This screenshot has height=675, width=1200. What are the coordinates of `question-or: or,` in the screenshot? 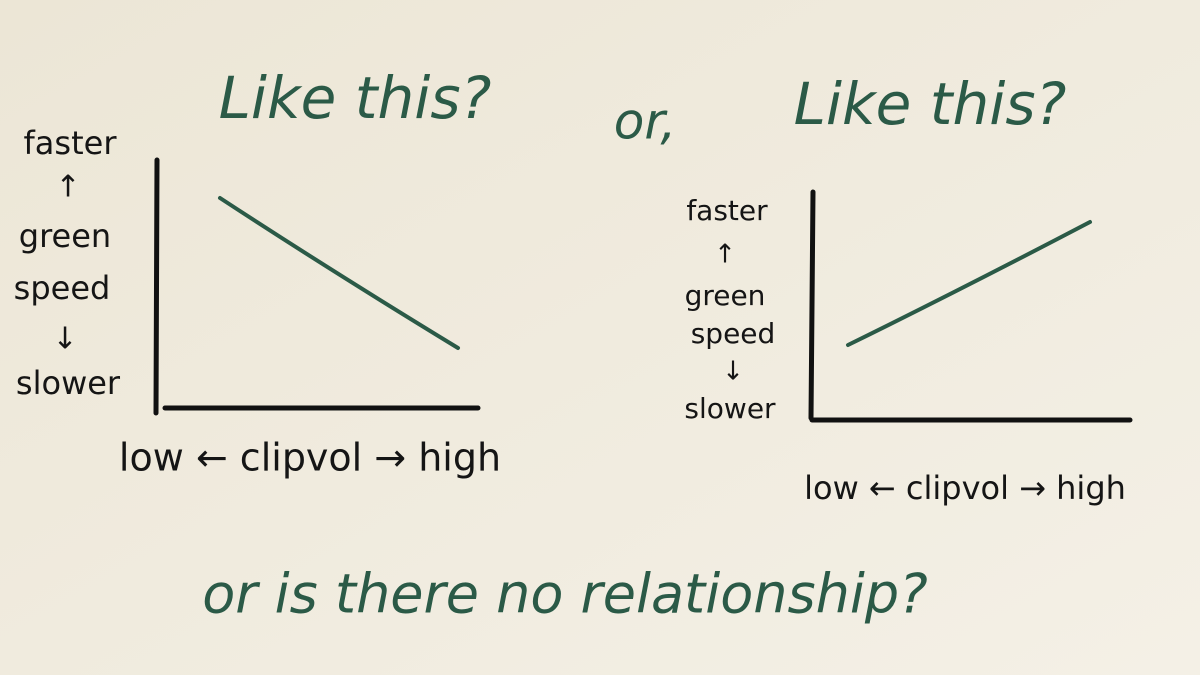 It's located at (645, 122).